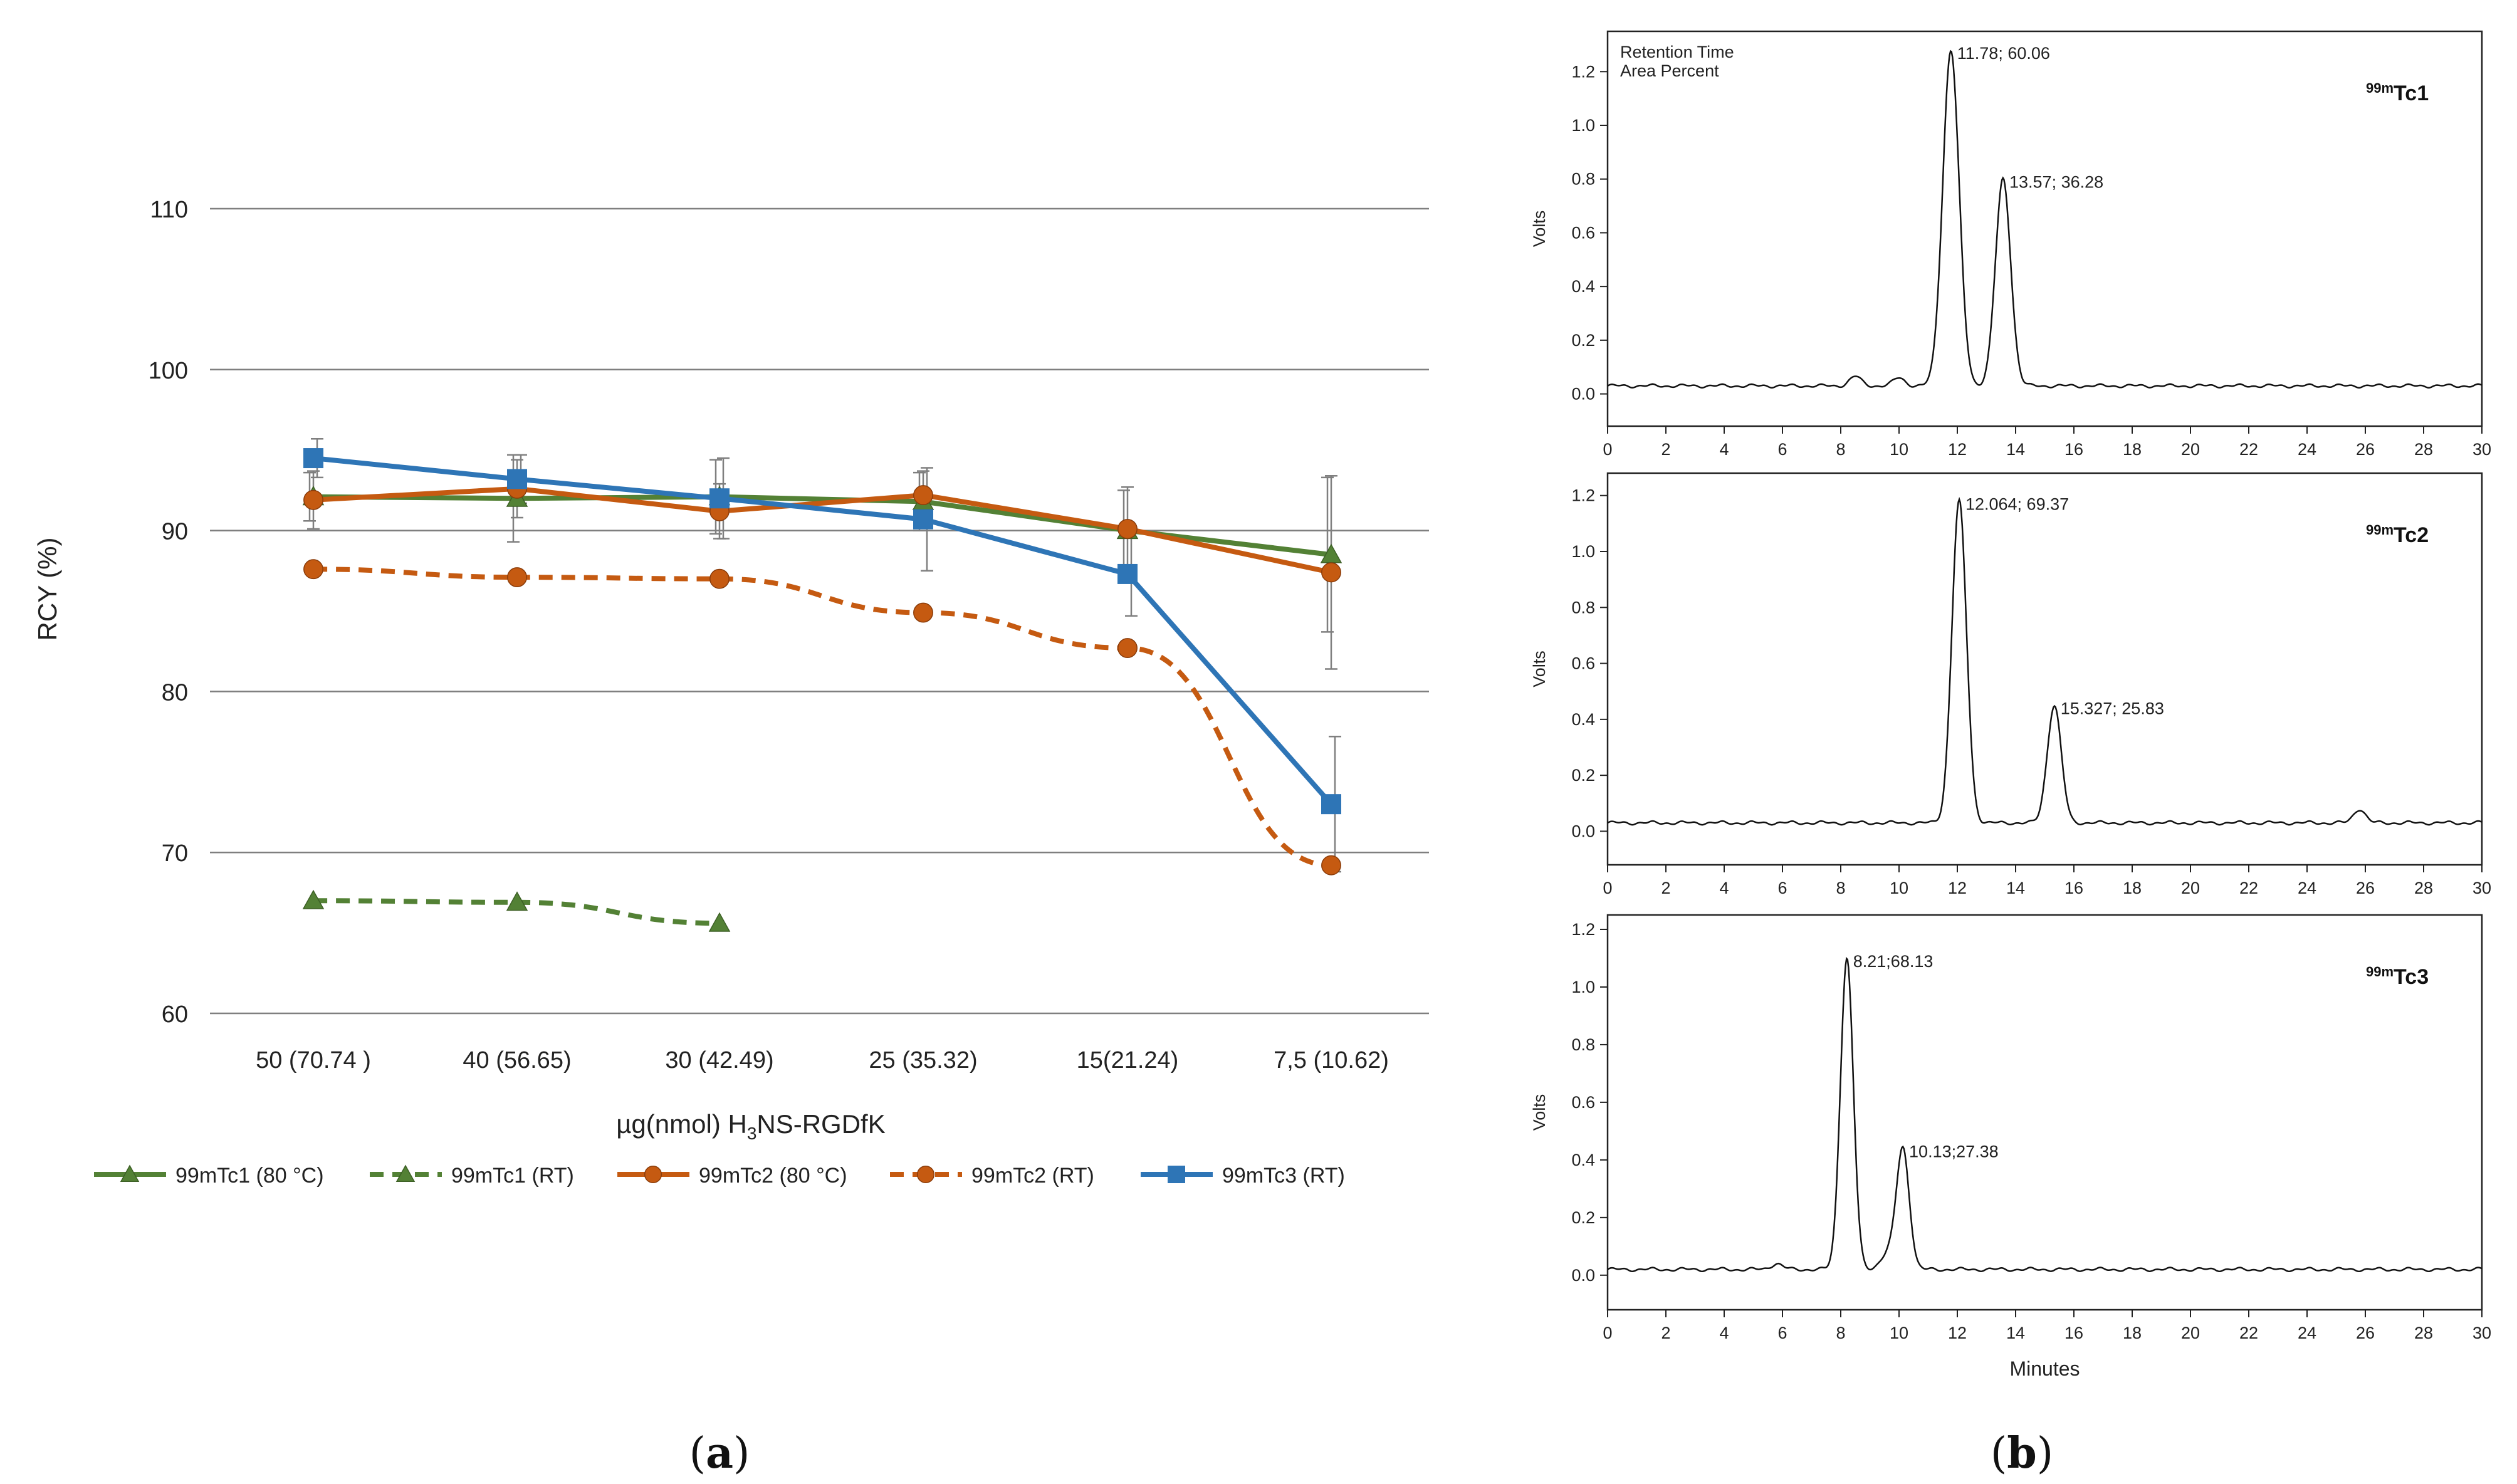  I want to click on hplc-x-tick-label: 26, so click(2365, 1333).